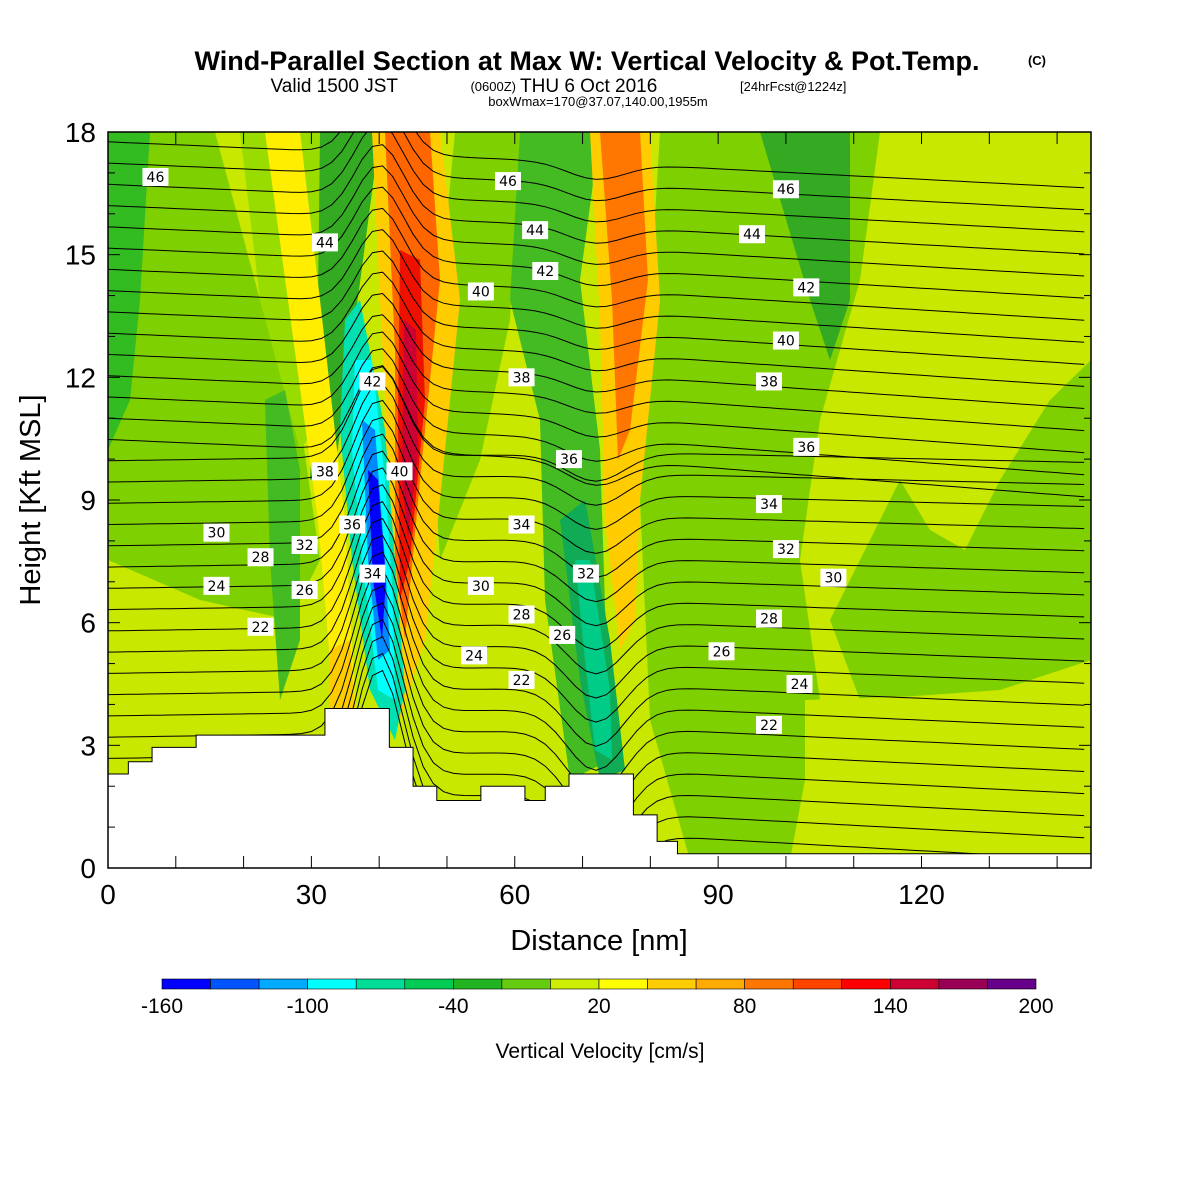  I want to click on subtitle-zulu: (0600Z), so click(493, 86).